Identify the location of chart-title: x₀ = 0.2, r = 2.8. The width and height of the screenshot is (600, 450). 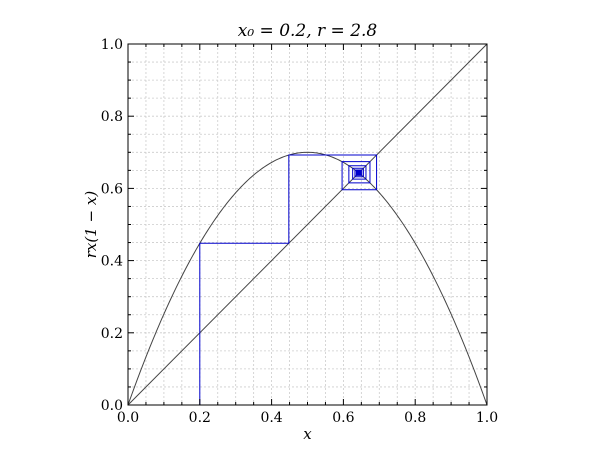
(308, 31).